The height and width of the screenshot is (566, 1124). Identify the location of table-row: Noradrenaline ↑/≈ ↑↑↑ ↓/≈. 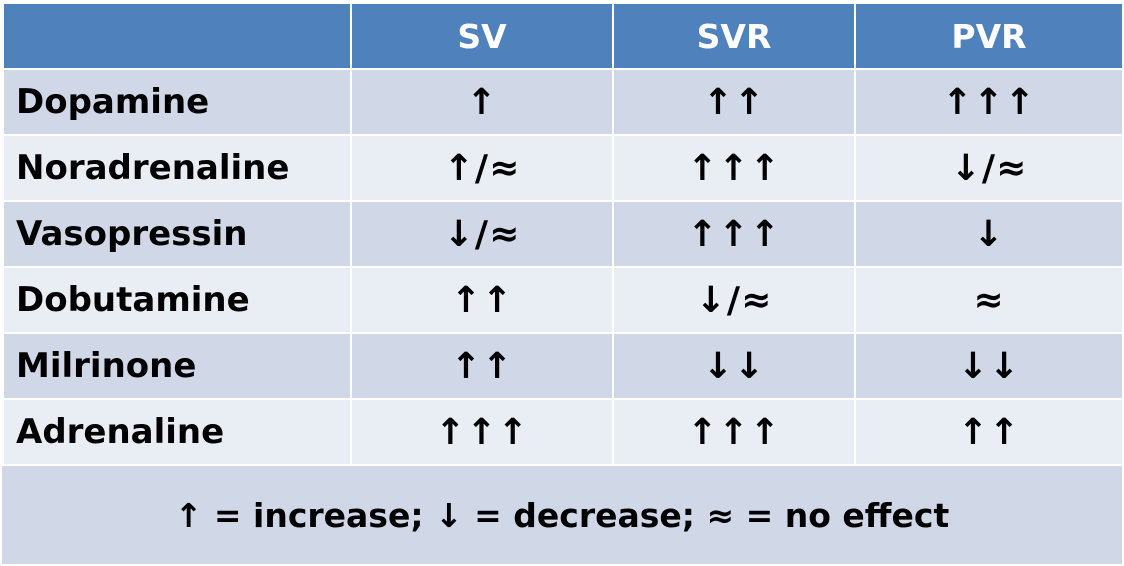
(563, 168).